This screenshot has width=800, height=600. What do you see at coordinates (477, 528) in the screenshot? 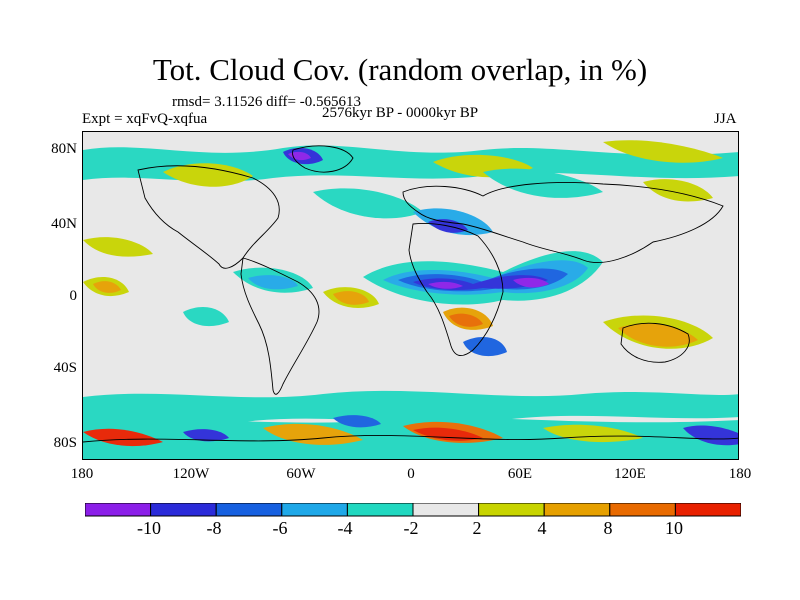
I see `colorbar-label-5: 2` at bounding box center [477, 528].